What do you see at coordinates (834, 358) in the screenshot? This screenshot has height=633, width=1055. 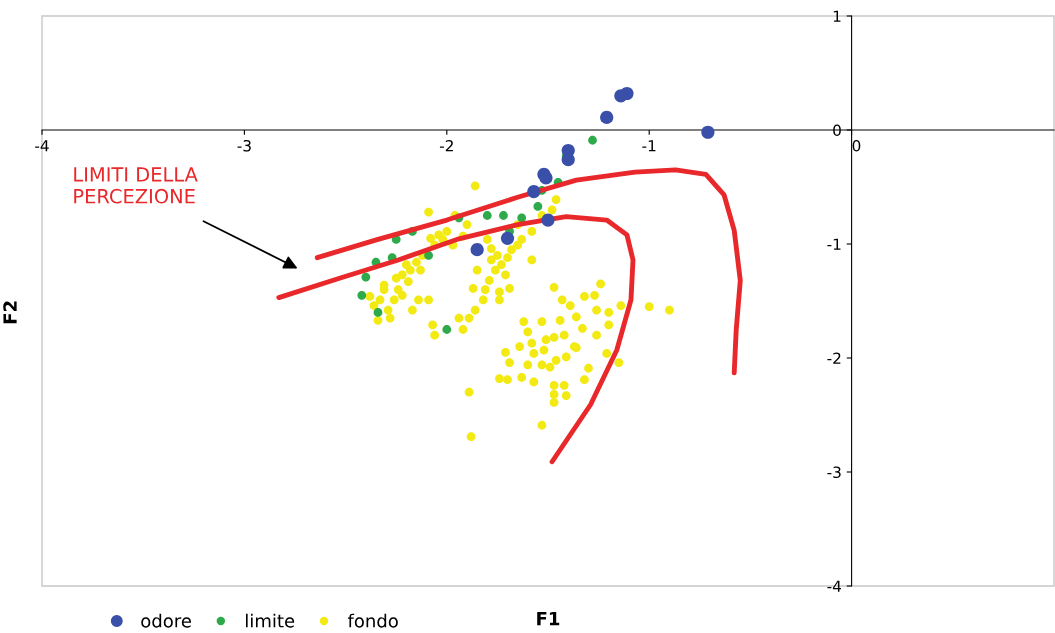 I see `y-tick-label: -2` at bounding box center [834, 358].